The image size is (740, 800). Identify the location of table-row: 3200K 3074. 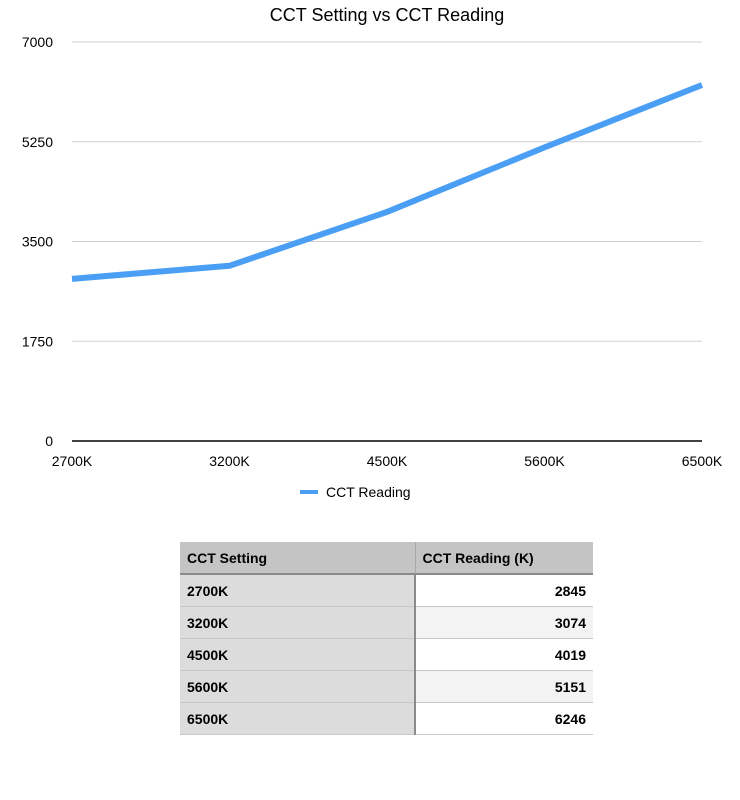
(386, 622).